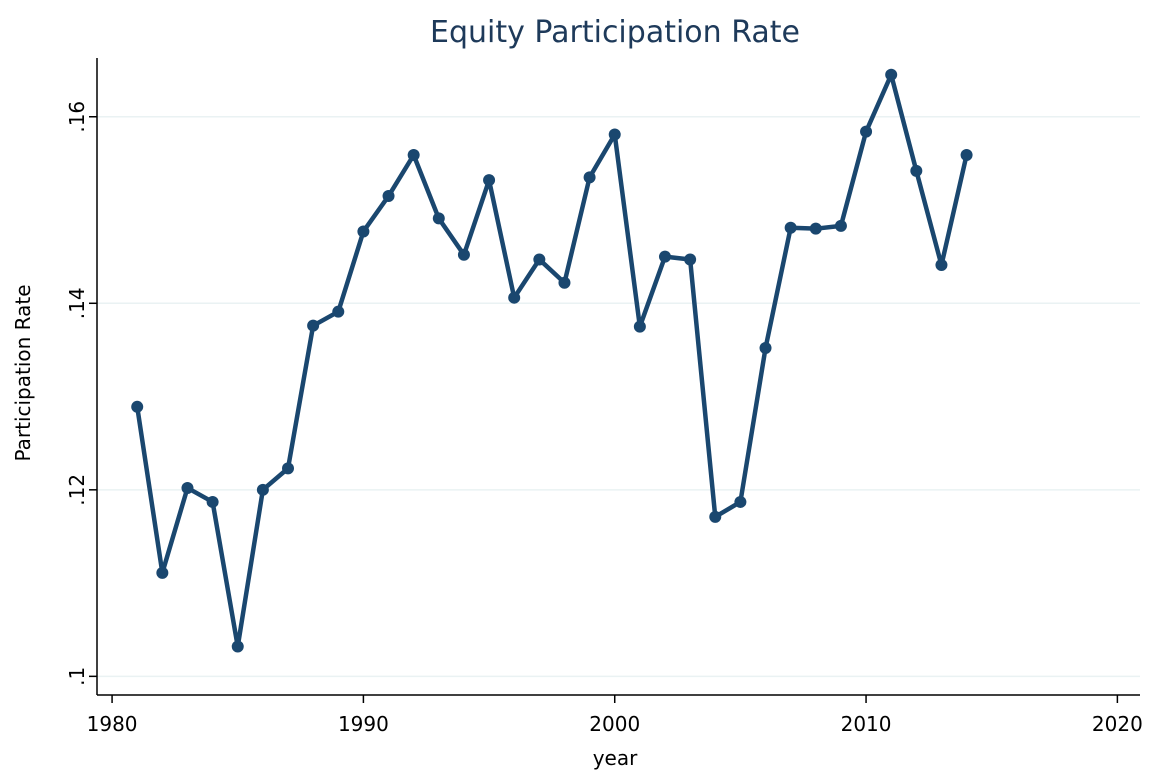  I want to click on x-axis-label: year, so click(615, 758).